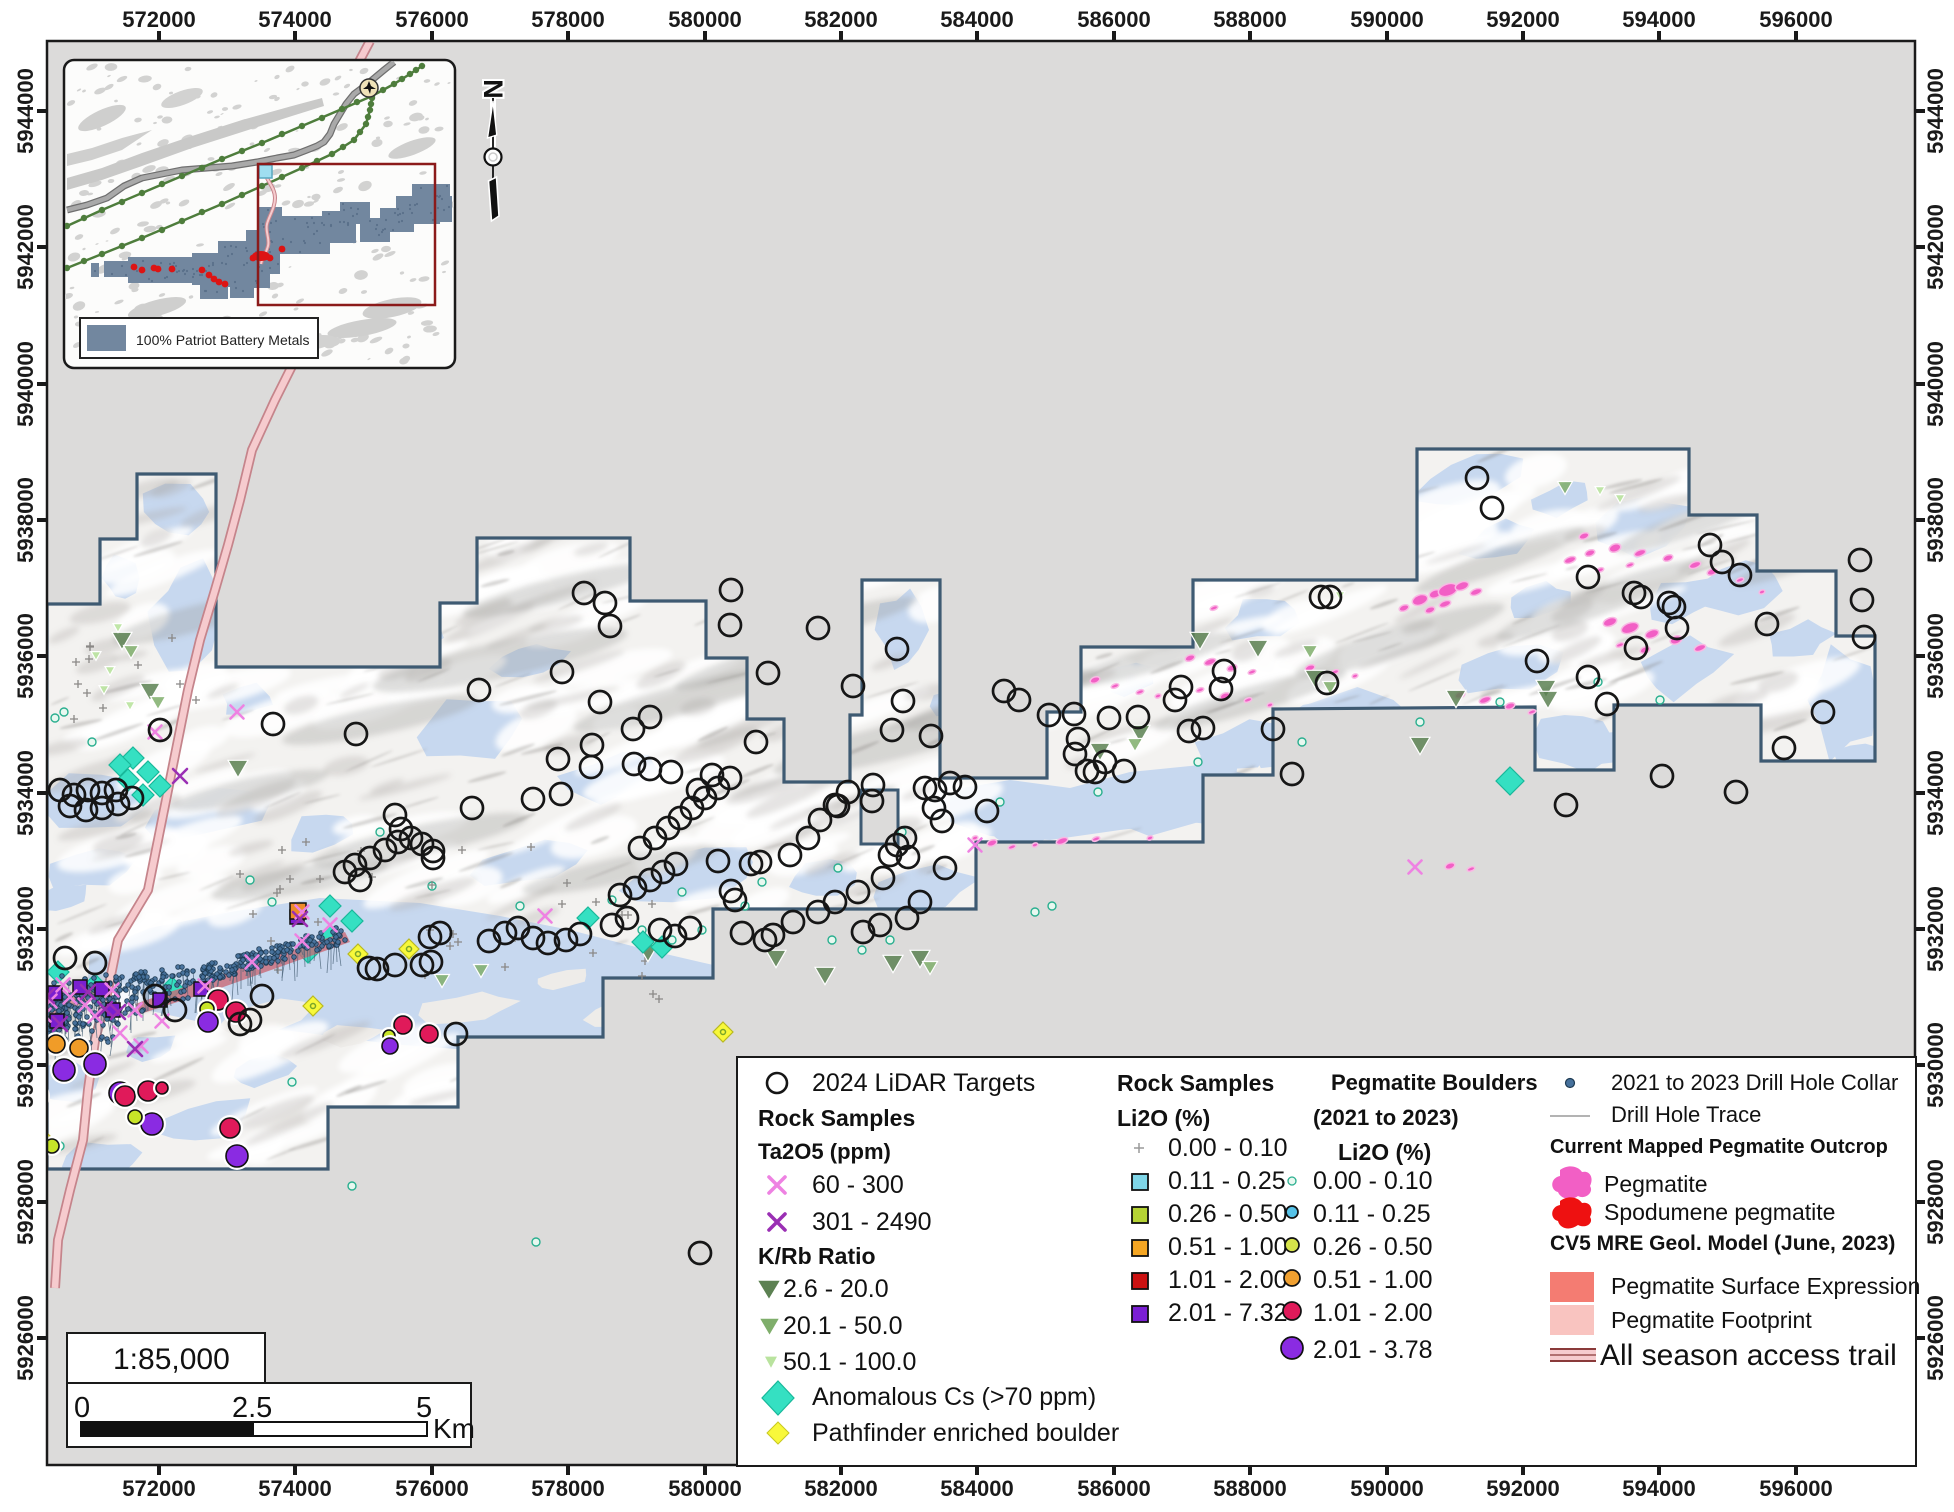  Describe the element at coordinates (493, 89) in the screenshot. I see `svg-text: N` at that location.